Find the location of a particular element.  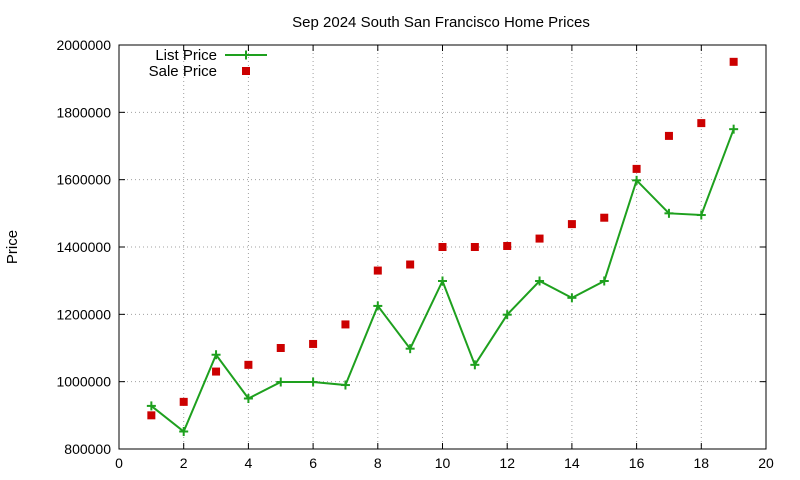

legend-plus-marker is located at coordinates (246, 55).